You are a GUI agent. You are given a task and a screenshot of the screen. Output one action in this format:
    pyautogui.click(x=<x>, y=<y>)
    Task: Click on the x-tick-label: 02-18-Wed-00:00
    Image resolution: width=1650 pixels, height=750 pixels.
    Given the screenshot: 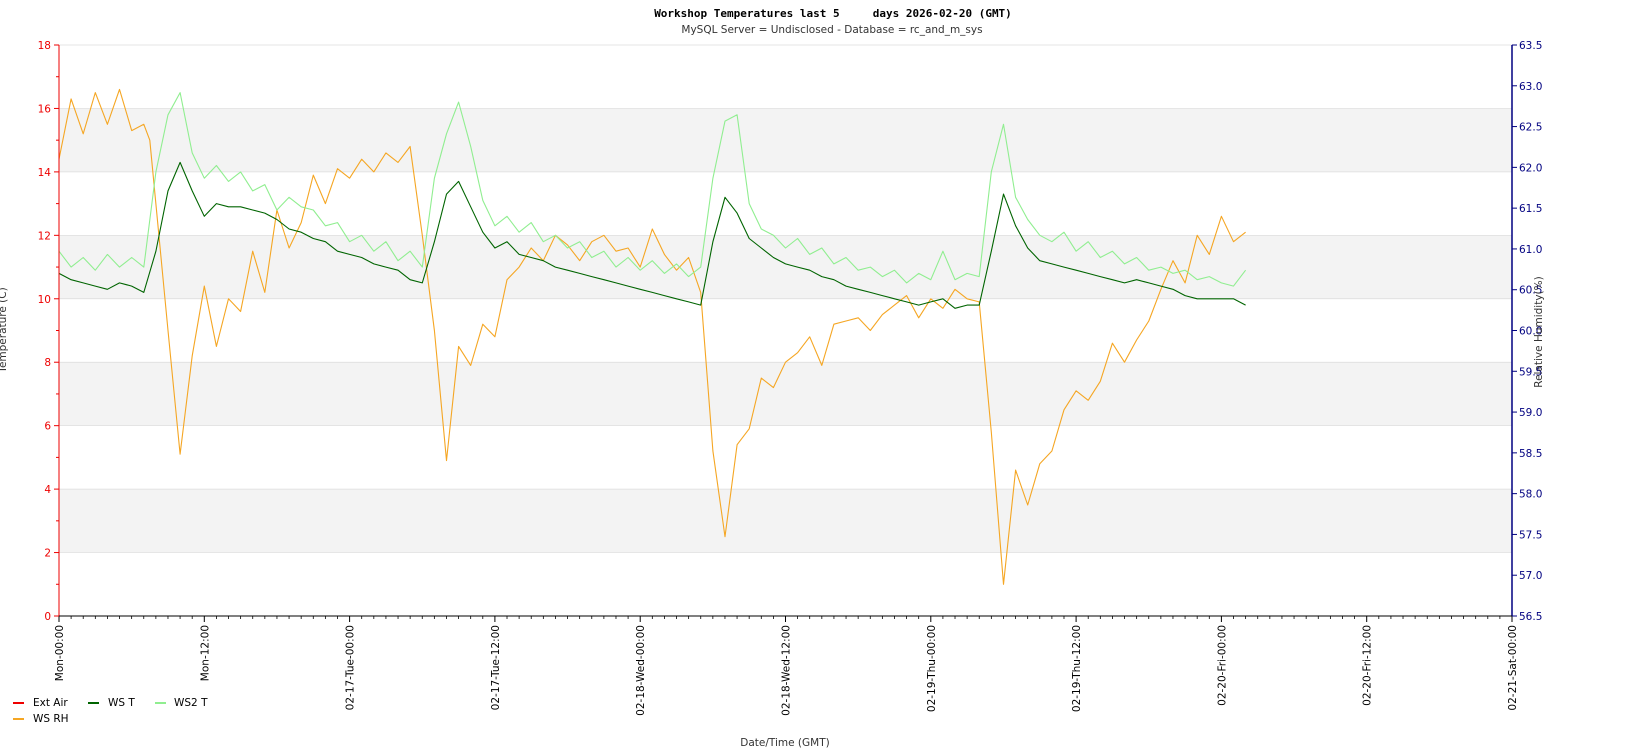 What is the action you would take?
    pyautogui.click(x=641, y=670)
    